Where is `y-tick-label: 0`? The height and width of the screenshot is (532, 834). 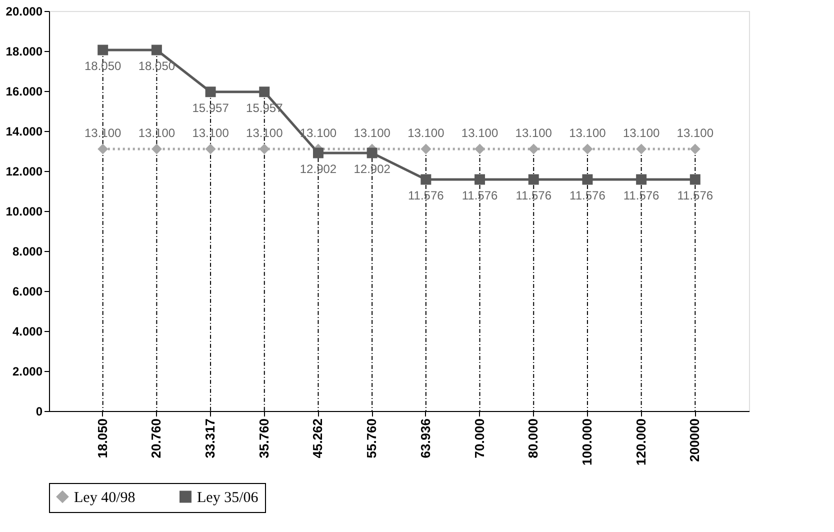 y-tick-label: 0 is located at coordinates (39, 411).